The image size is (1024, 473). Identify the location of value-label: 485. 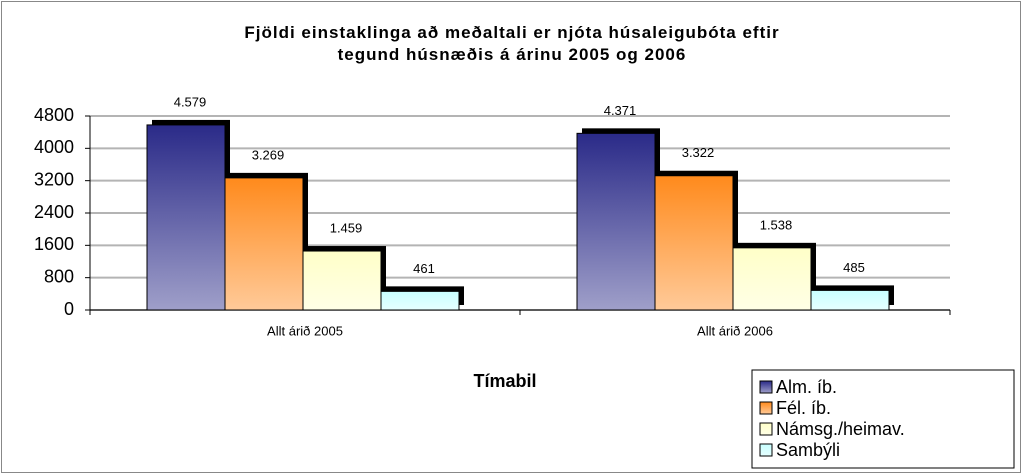
(854, 267).